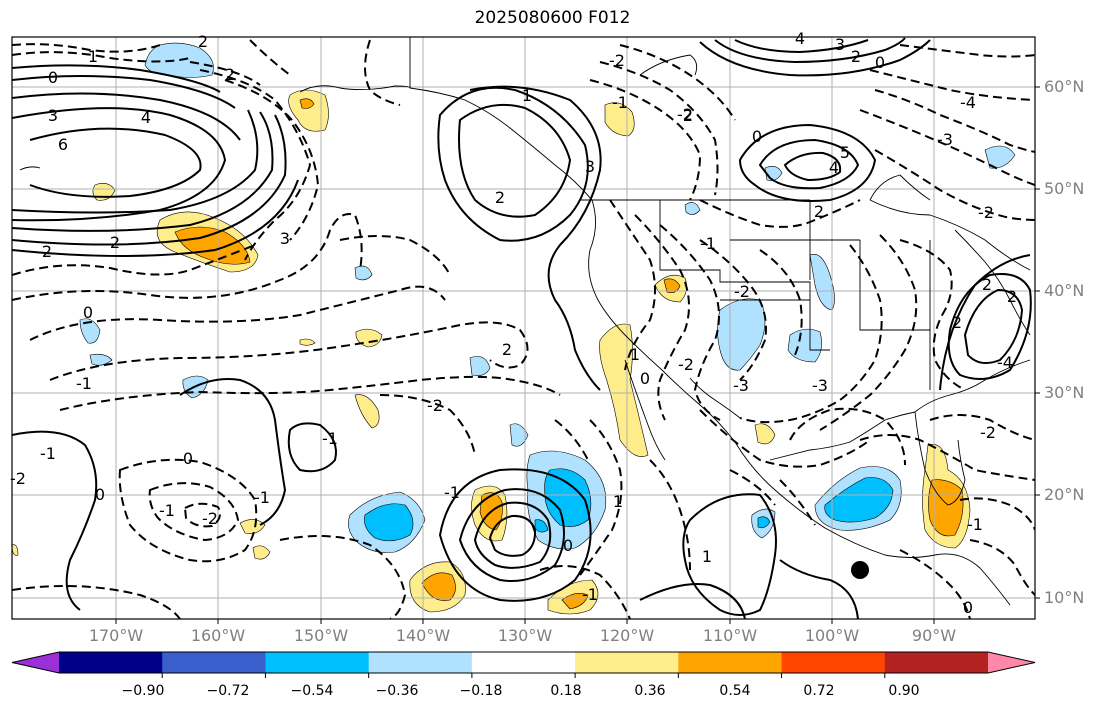 This screenshot has width=1105, height=712. What do you see at coordinates (143, 691) in the screenshot?
I see `colorbar-tick-label: −0.90` at bounding box center [143, 691].